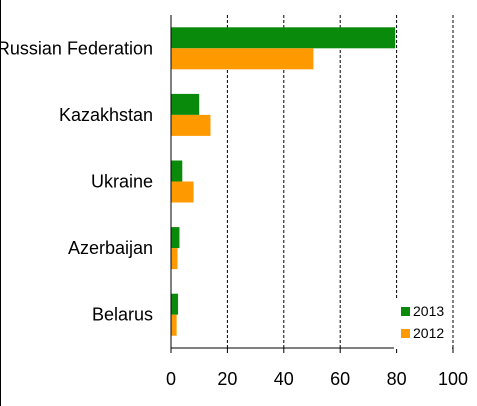 Image resolution: width=477 pixels, height=406 pixels. Describe the element at coordinates (423, 324) in the screenshot. I see `legend: 2013 2012` at that location.